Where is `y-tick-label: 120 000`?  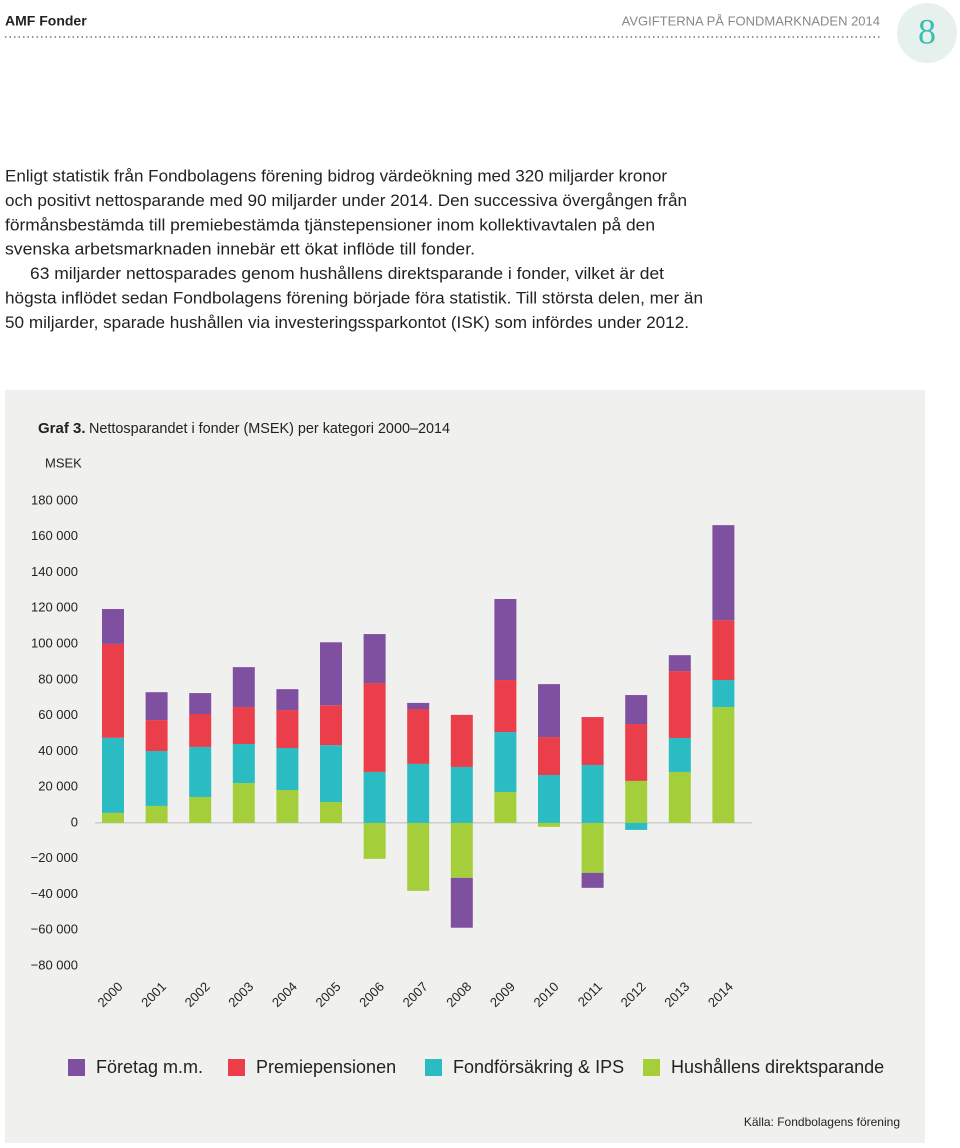 y-tick-label: 120 000 is located at coordinates (54, 607).